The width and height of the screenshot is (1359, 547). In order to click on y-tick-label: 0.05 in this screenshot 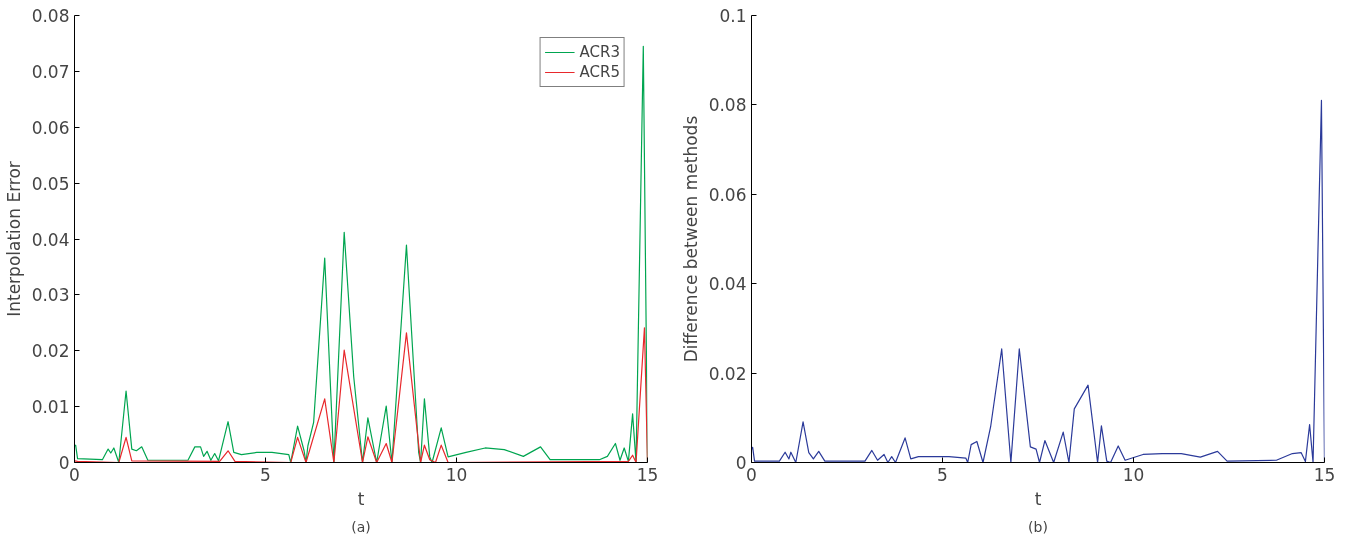, I will do `click(50, 183)`.